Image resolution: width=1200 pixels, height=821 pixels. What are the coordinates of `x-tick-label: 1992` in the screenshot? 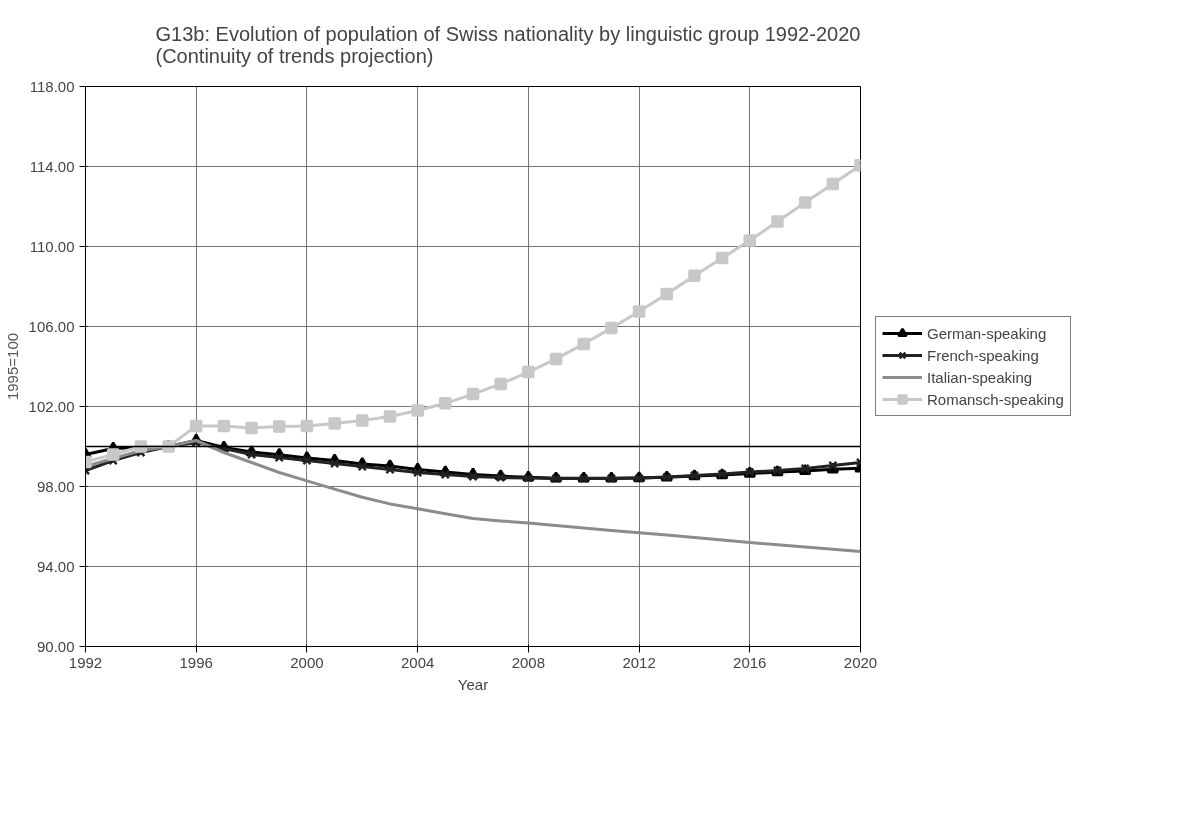 It's located at (85, 662).